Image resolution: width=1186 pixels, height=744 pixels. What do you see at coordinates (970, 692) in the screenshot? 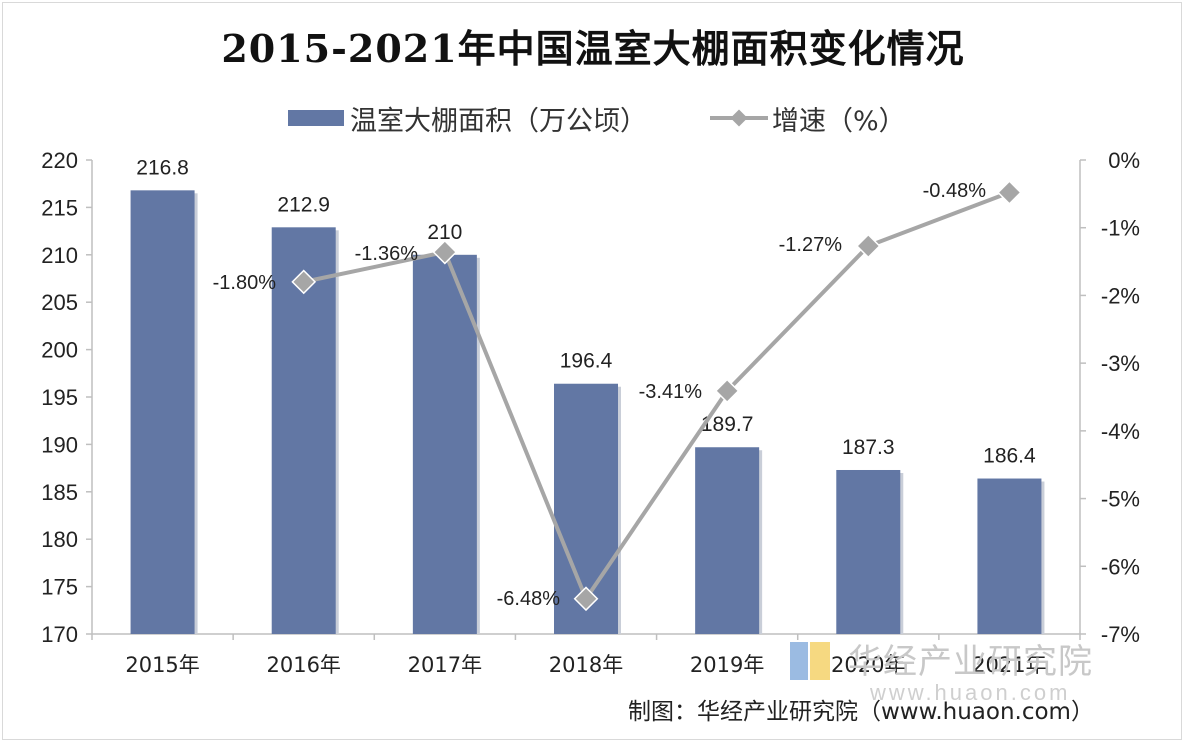
I see `watermark-url: www.huaon.com` at bounding box center [970, 692].